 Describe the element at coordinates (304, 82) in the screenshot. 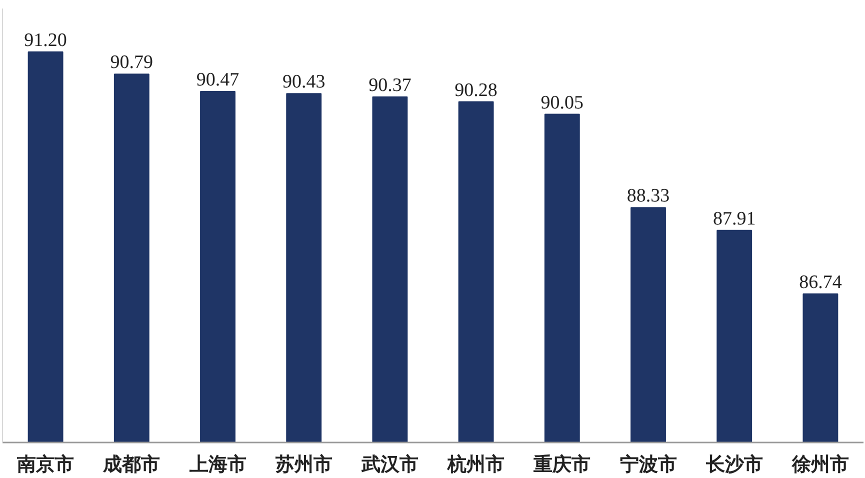

I see `data-label: 90.43` at that location.